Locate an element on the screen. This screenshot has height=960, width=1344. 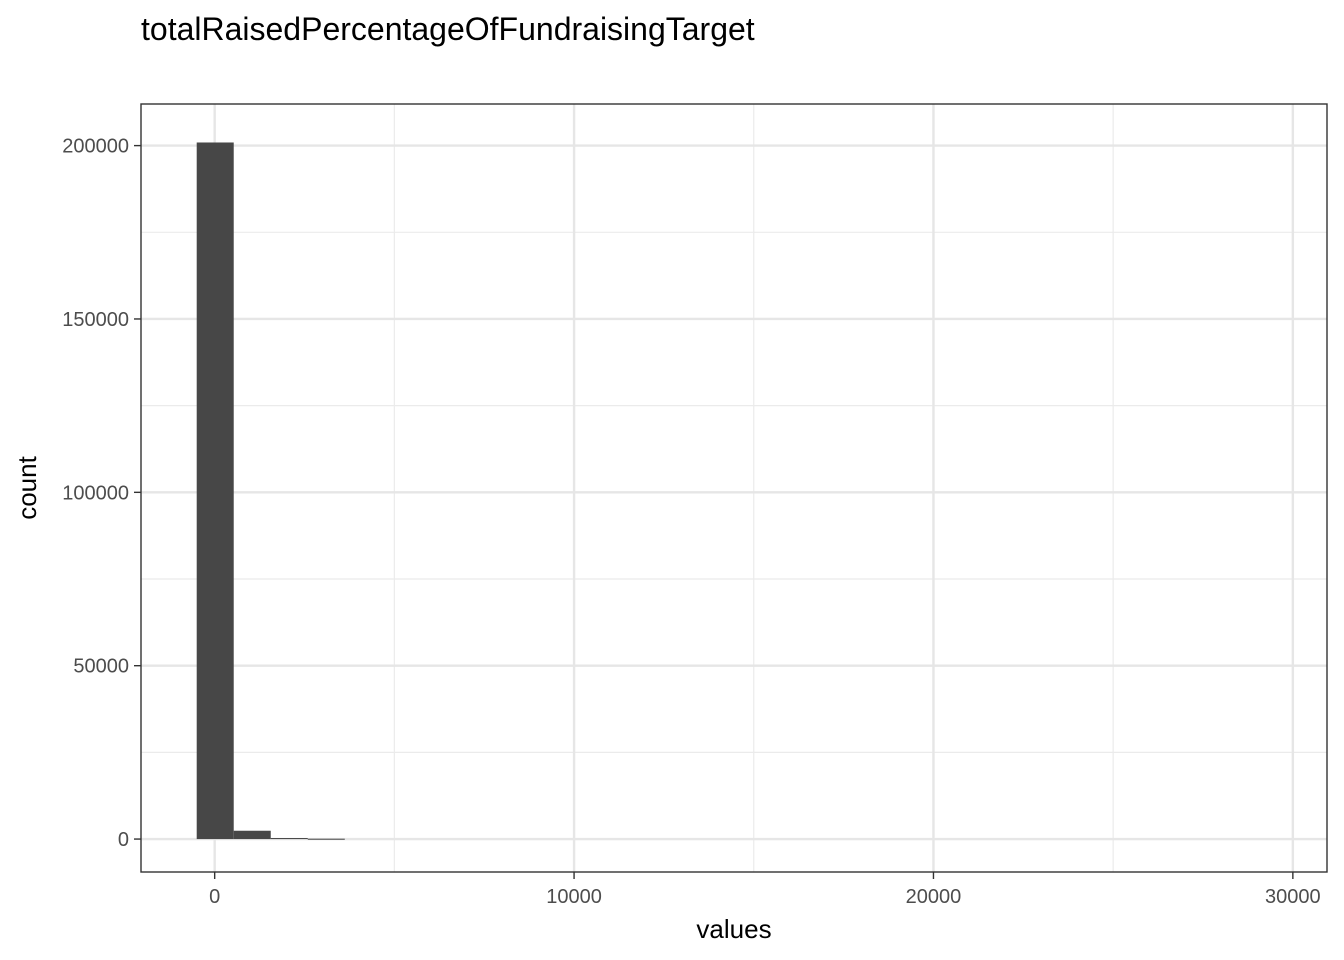
y-axis-ticks: 0 50000 100000 150000 200000 is located at coordinates (101, 493).